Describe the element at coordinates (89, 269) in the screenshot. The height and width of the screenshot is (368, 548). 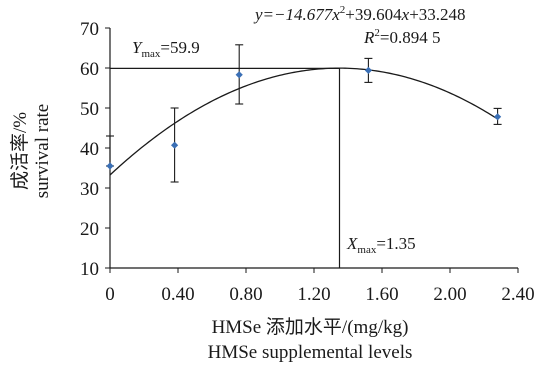
I see `y-tick-label: 10` at that location.